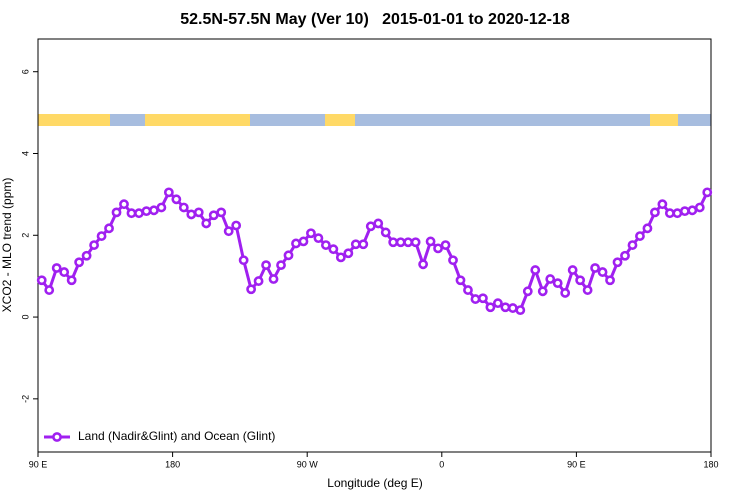 Image resolution: width=750 pixels, height=500 pixels. I want to click on y-tick-label: 0, so click(25, 317).